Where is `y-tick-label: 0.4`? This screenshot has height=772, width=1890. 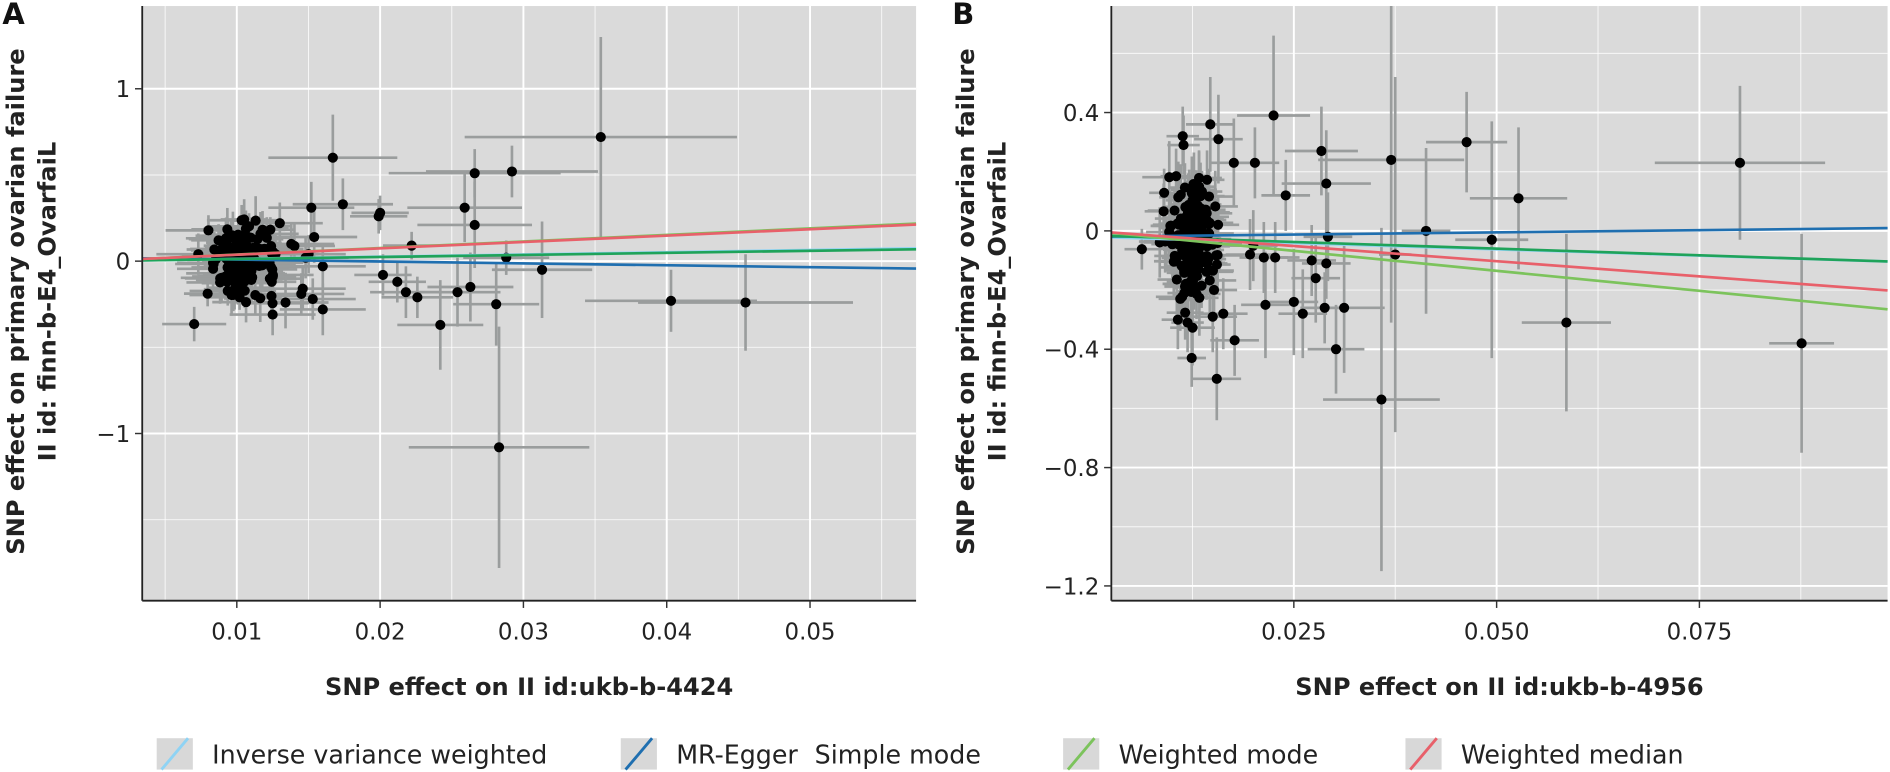 y-tick-label: 0.4 is located at coordinates (1081, 114).